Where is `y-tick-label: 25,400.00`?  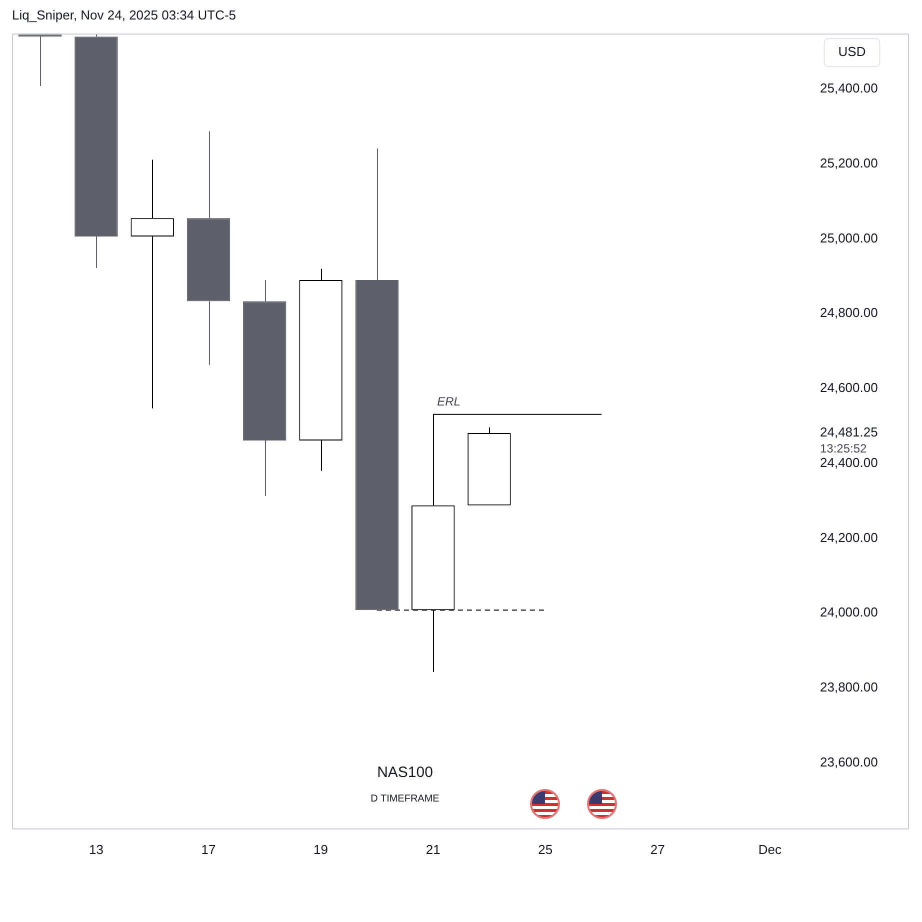 y-tick-label: 25,400.00 is located at coordinates (849, 88).